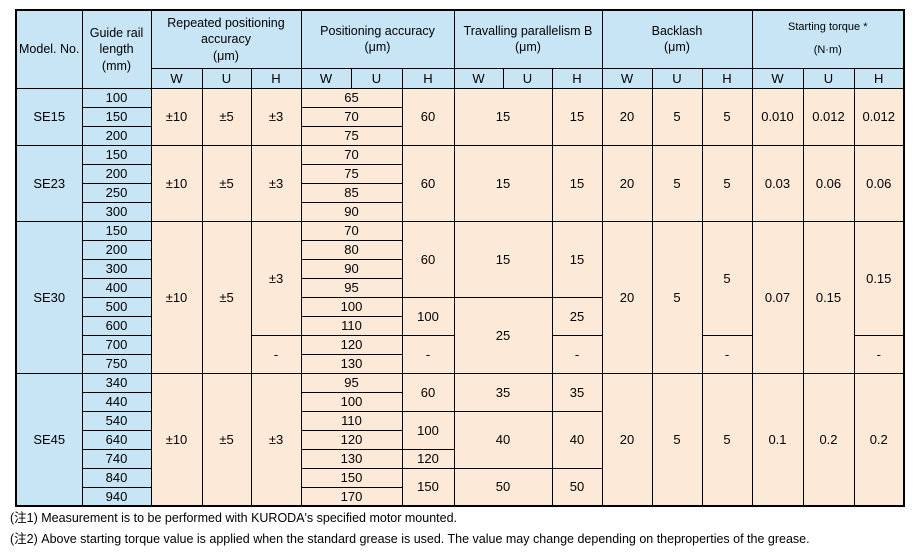 Image resolution: width=914 pixels, height=559 pixels. I want to click on pos-h-cell: -, so click(428, 354).